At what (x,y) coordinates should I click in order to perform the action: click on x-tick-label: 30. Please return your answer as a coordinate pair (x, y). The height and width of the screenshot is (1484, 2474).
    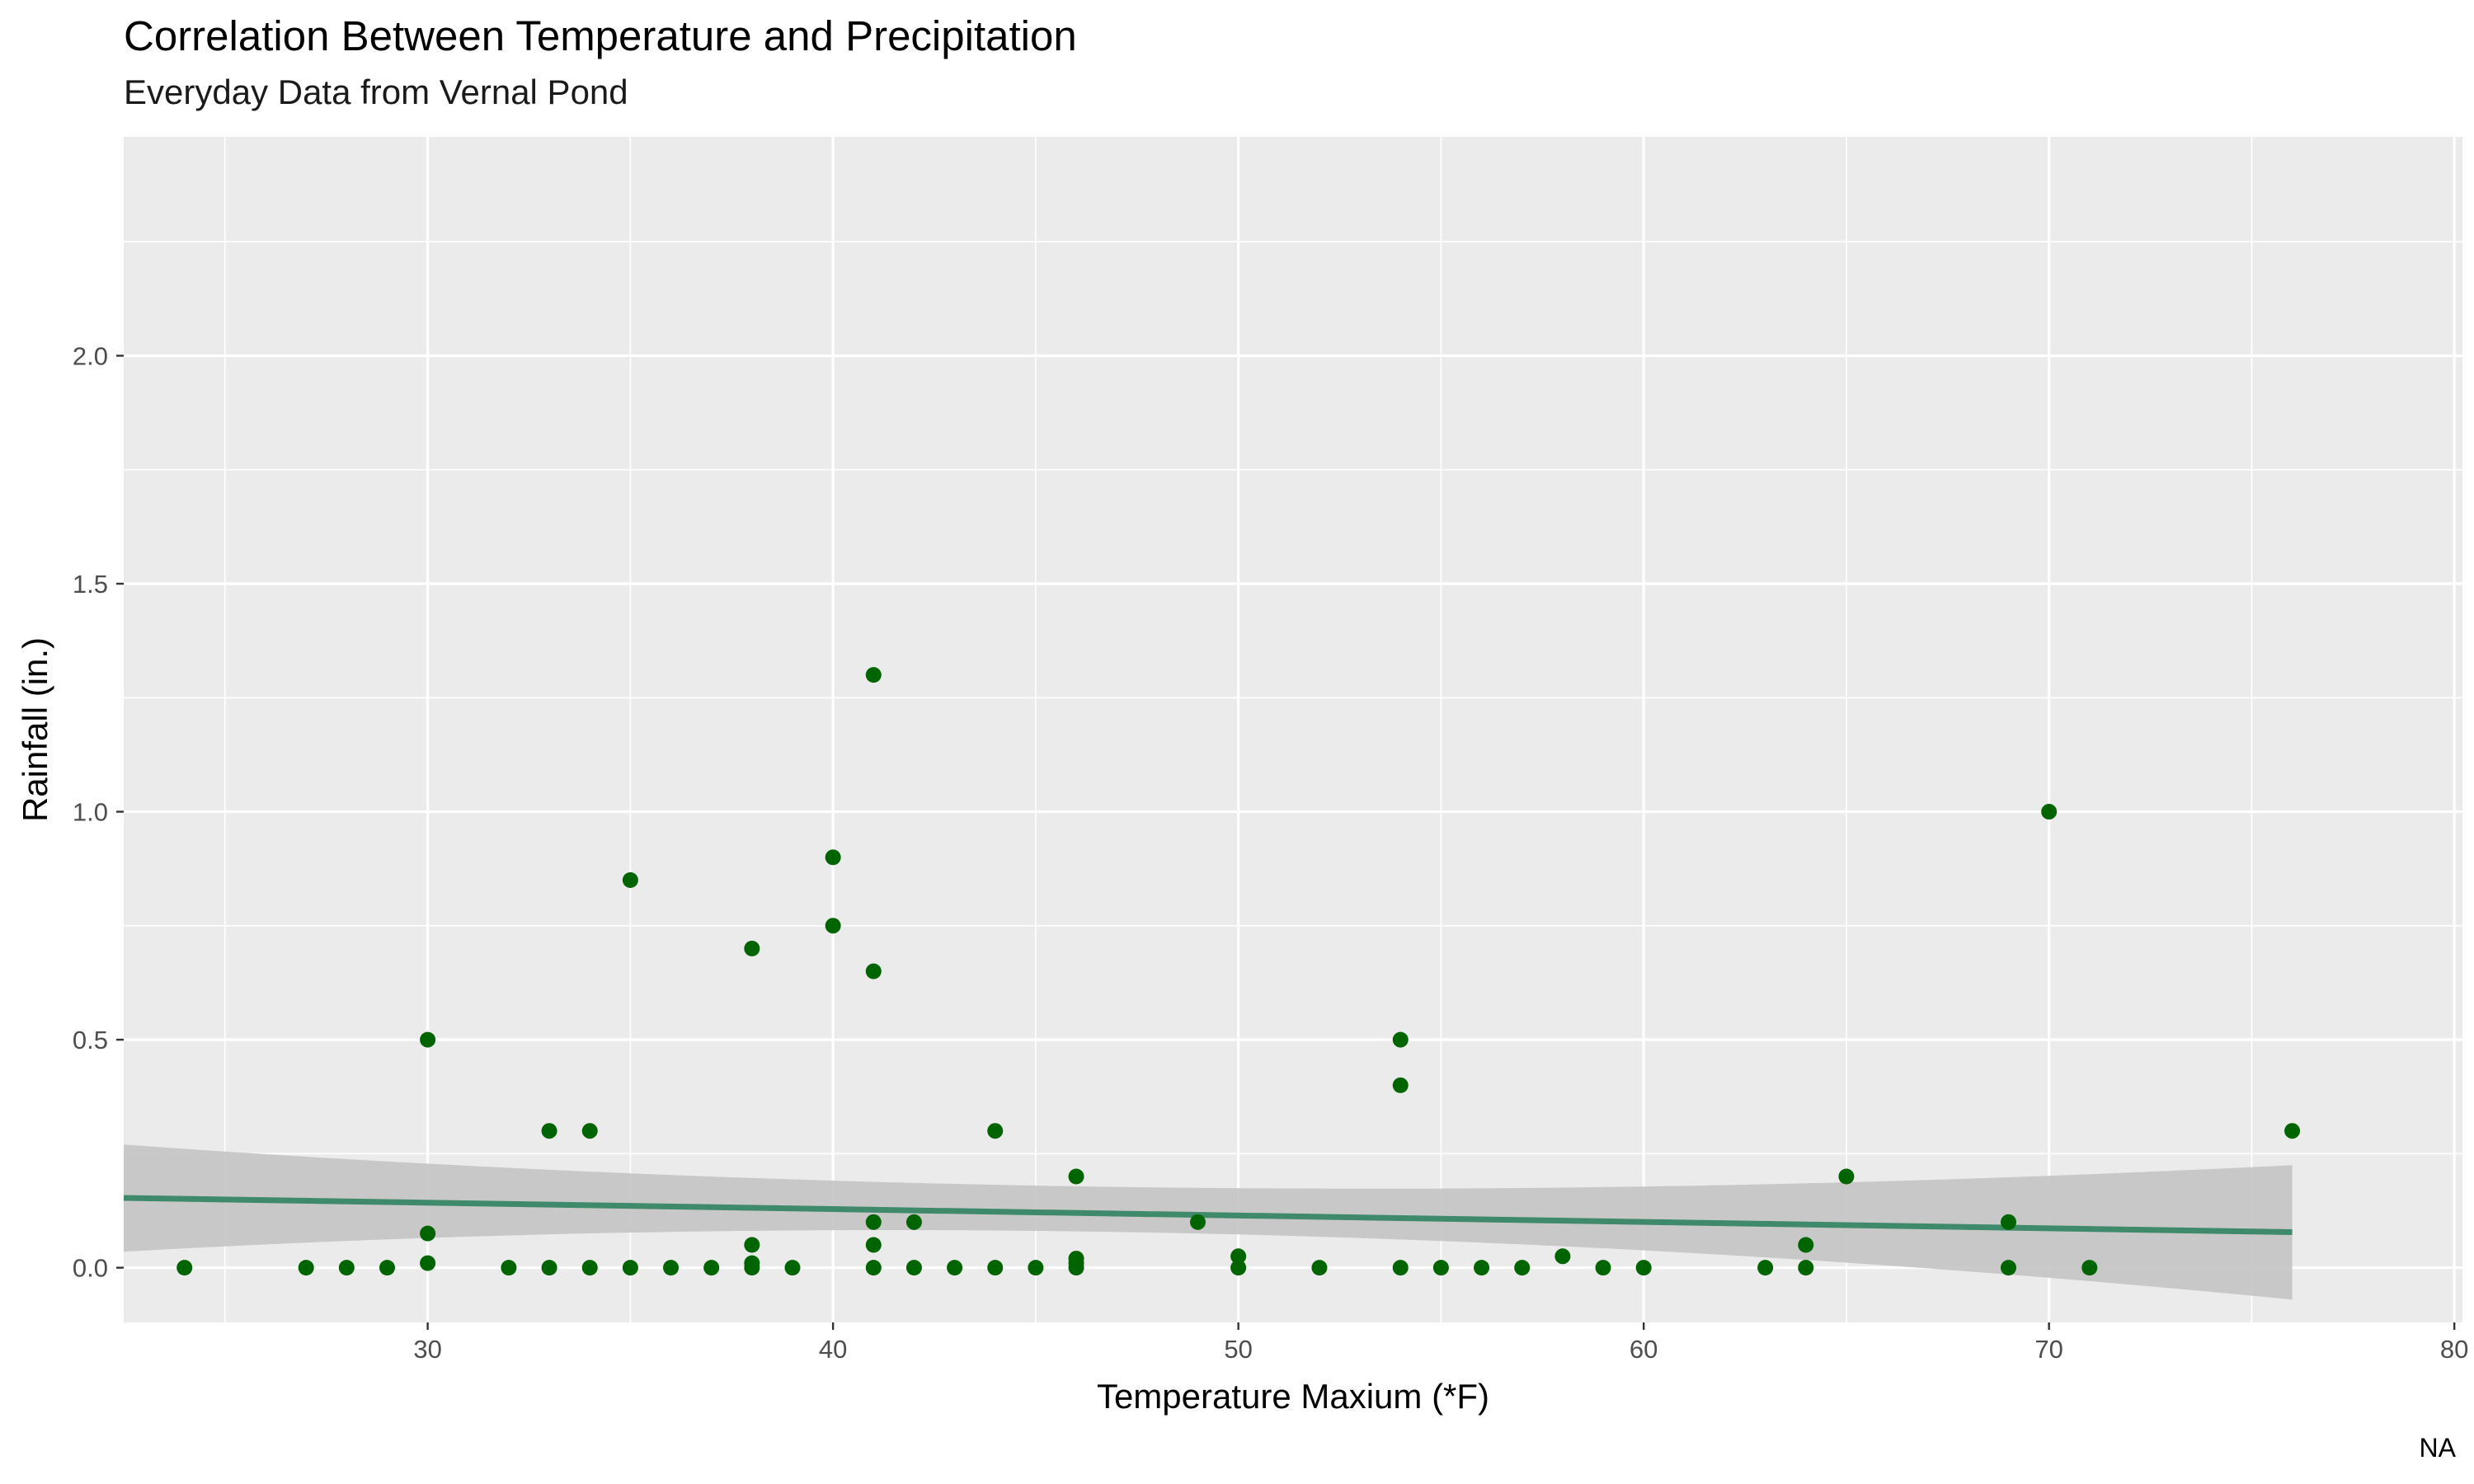
    Looking at the image, I should click on (427, 1349).